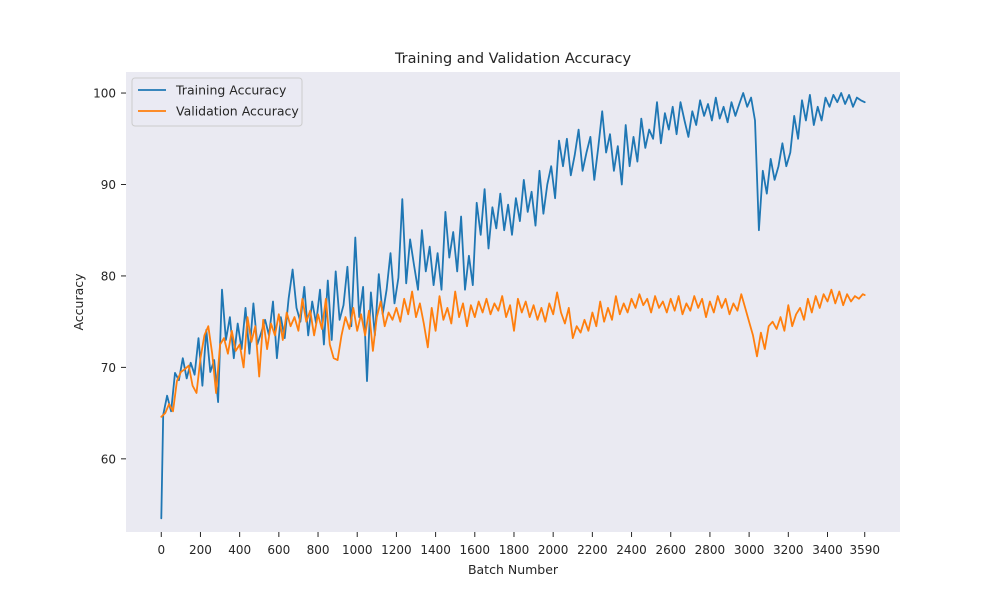  Describe the element at coordinates (827, 550) in the screenshot. I see `x-tick-label: 3400` at that location.